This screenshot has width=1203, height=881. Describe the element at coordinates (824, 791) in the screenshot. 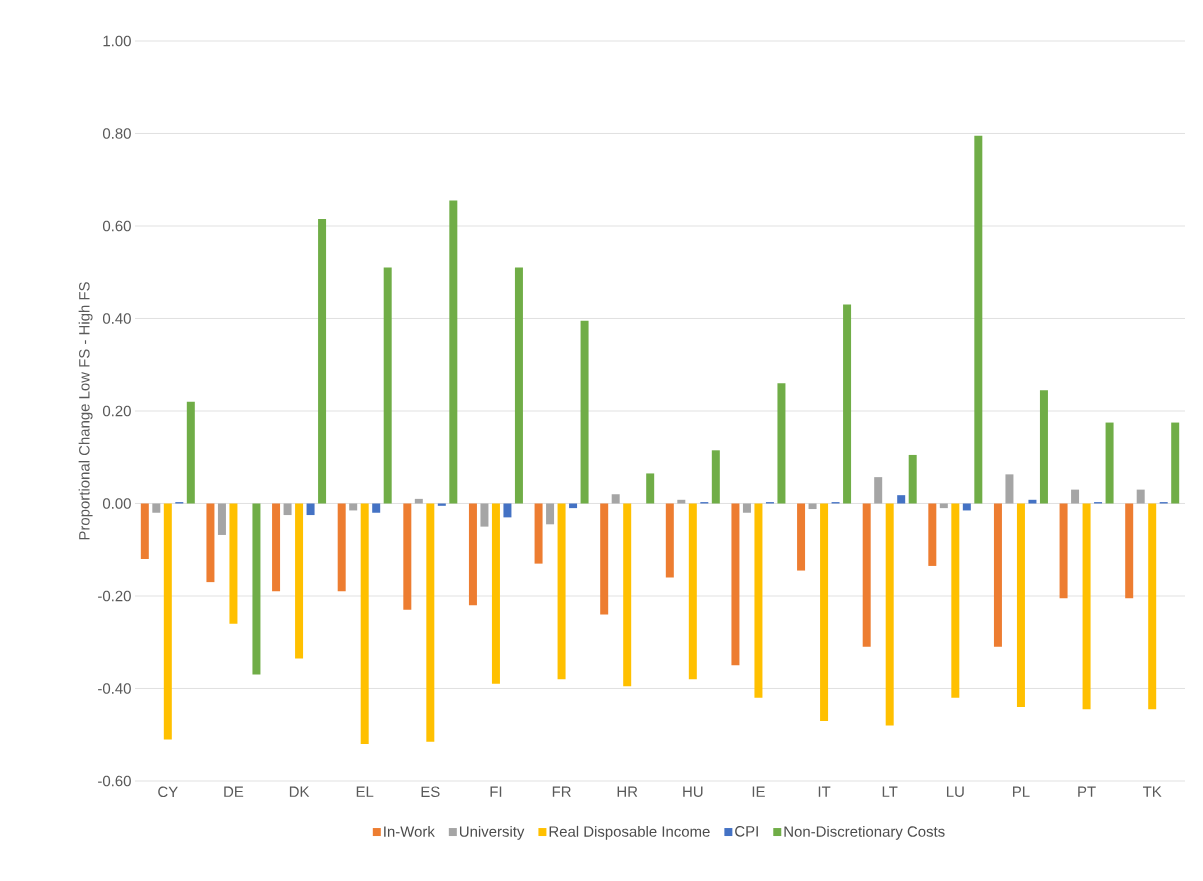

I see `x-tick-label: IT` at that location.